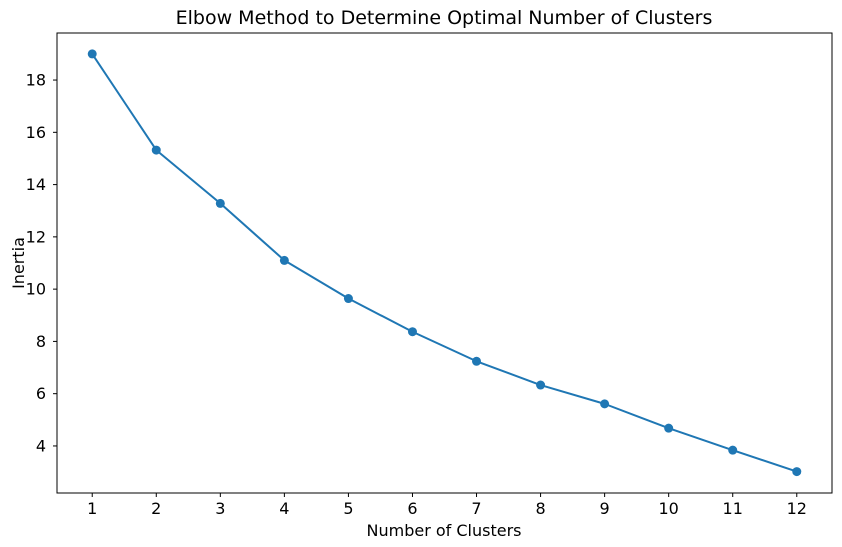 The image size is (842, 547). What do you see at coordinates (41, 341) in the screenshot?
I see `y-tick-label: 8` at bounding box center [41, 341].